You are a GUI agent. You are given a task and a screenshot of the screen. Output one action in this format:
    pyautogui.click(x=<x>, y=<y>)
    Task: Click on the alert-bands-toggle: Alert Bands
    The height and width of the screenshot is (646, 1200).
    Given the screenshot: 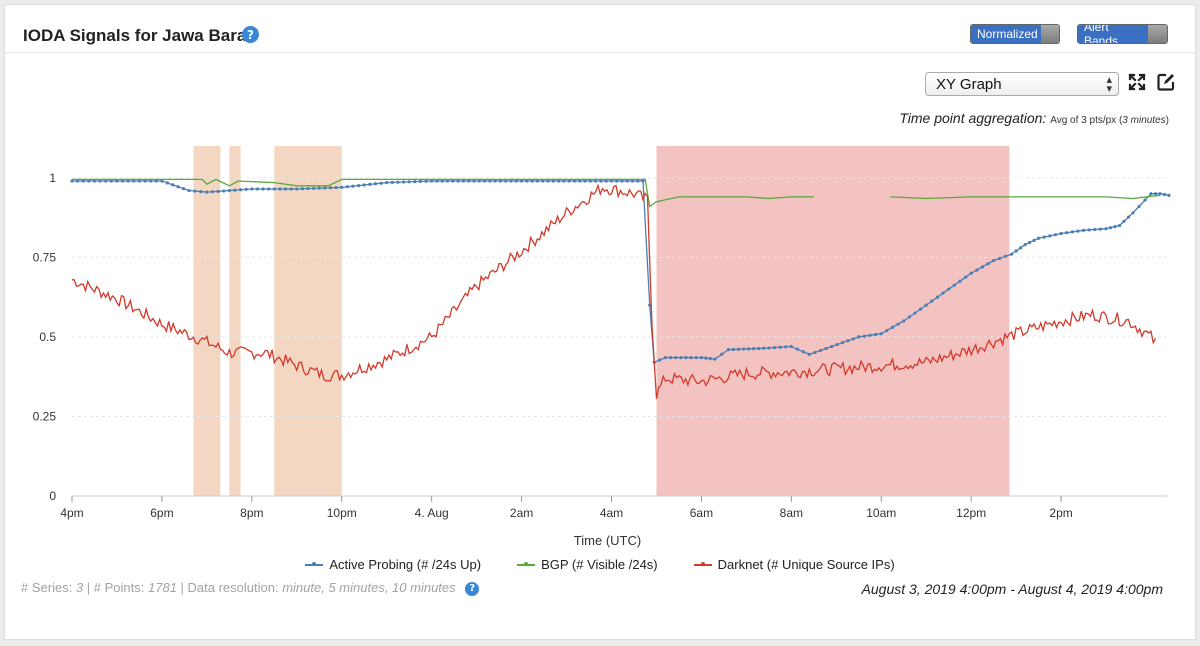 What is the action you would take?
    pyautogui.click(x=1122, y=34)
    